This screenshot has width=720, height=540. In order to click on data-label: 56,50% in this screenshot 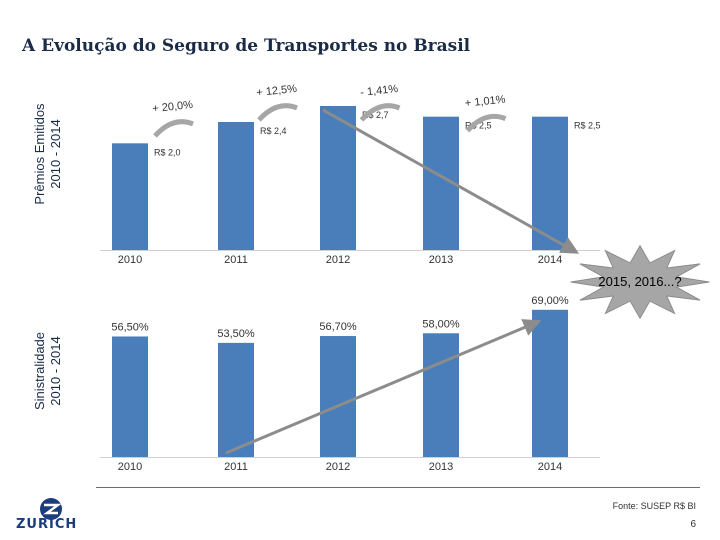, I will do `click(130, 327)`.